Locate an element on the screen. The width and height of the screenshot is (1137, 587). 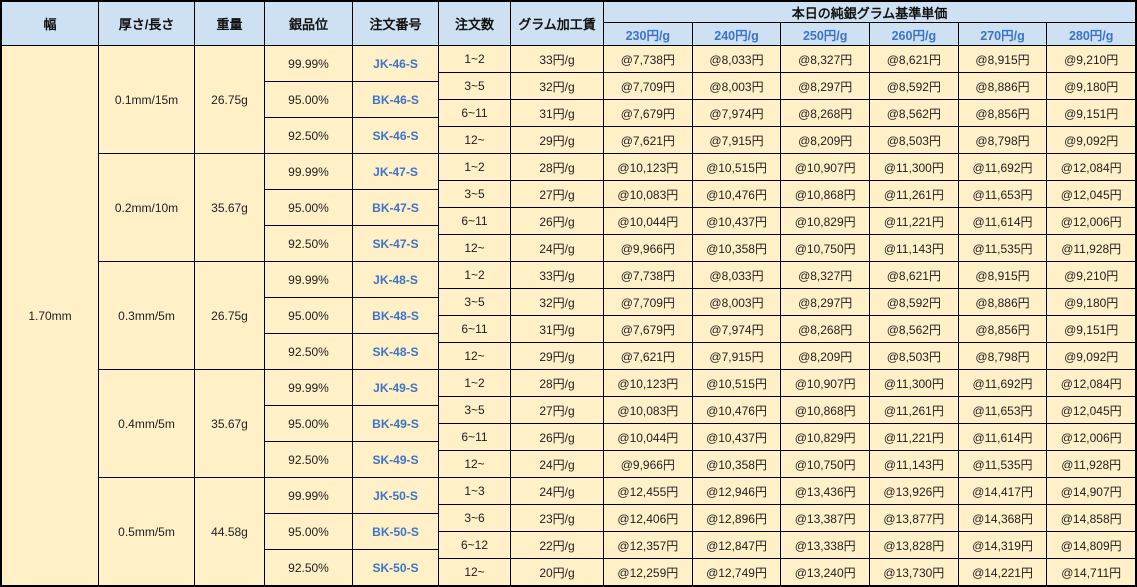
price-tick-260: 260円/g is located at coordinates (914, 34).